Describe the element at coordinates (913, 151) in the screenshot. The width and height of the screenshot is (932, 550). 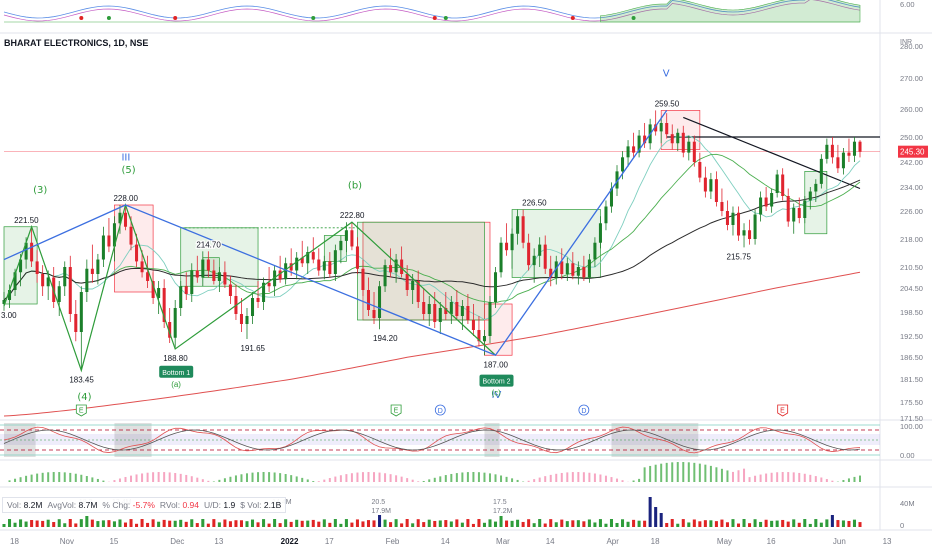
I see `last-price-badge` at that location.